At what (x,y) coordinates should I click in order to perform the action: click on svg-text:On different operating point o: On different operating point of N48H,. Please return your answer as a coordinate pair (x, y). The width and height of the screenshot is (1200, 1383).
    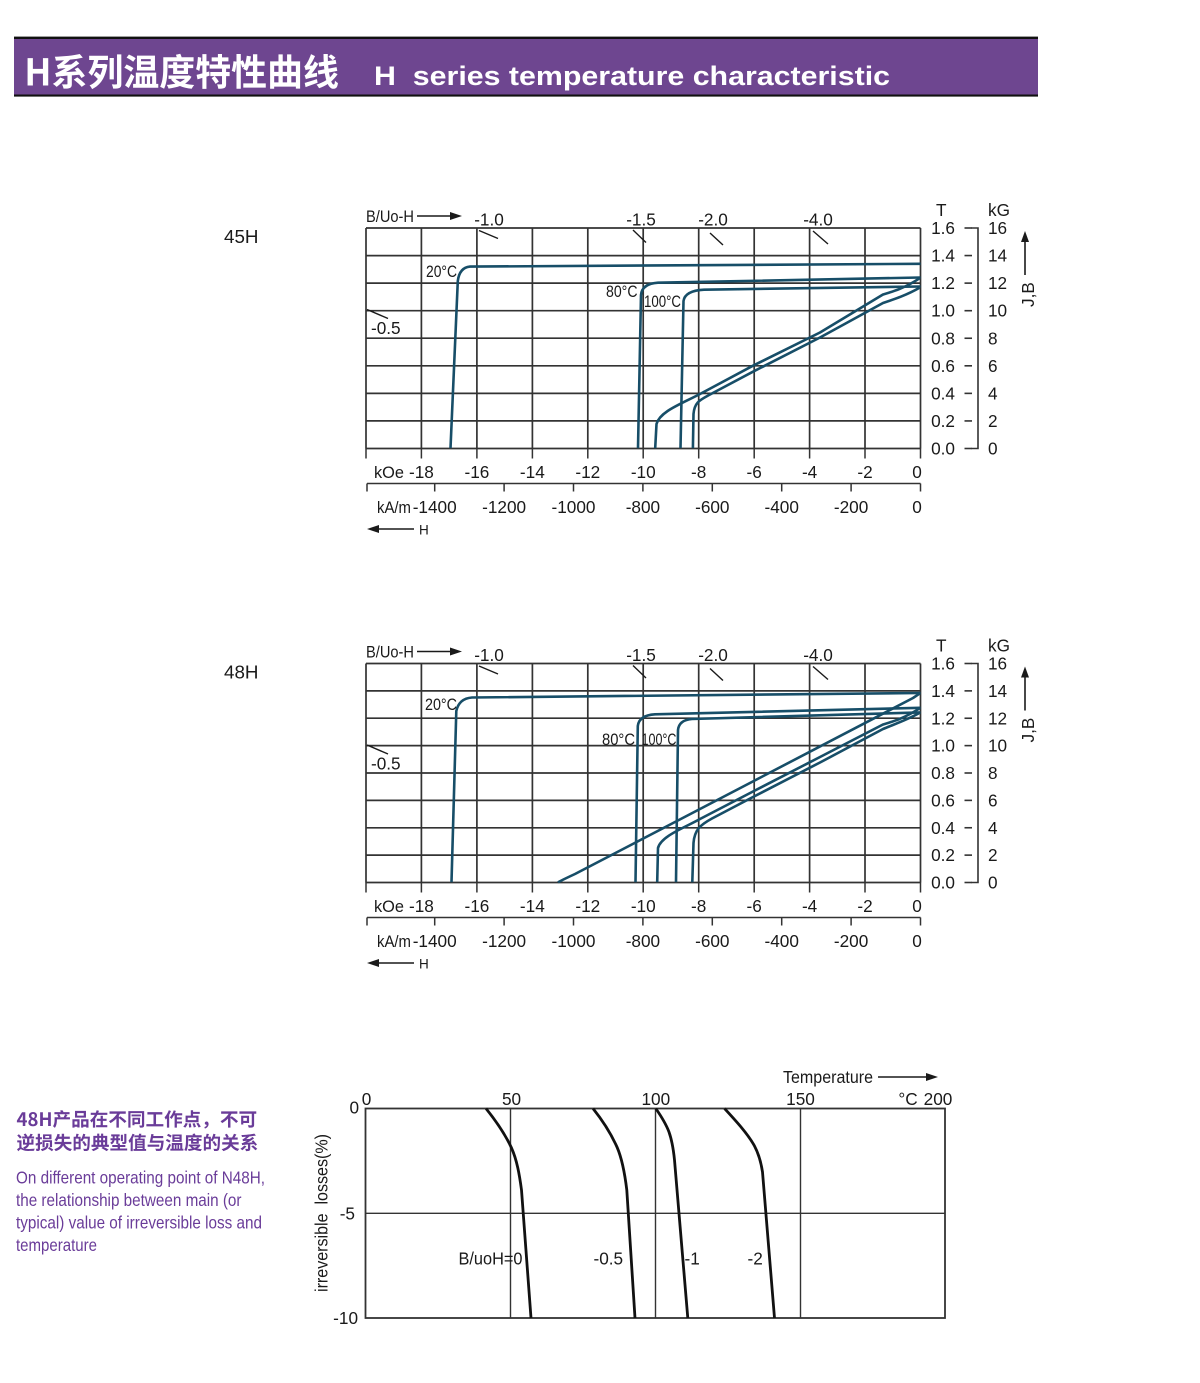
    Looking at the image, I should click on (140, 1178).